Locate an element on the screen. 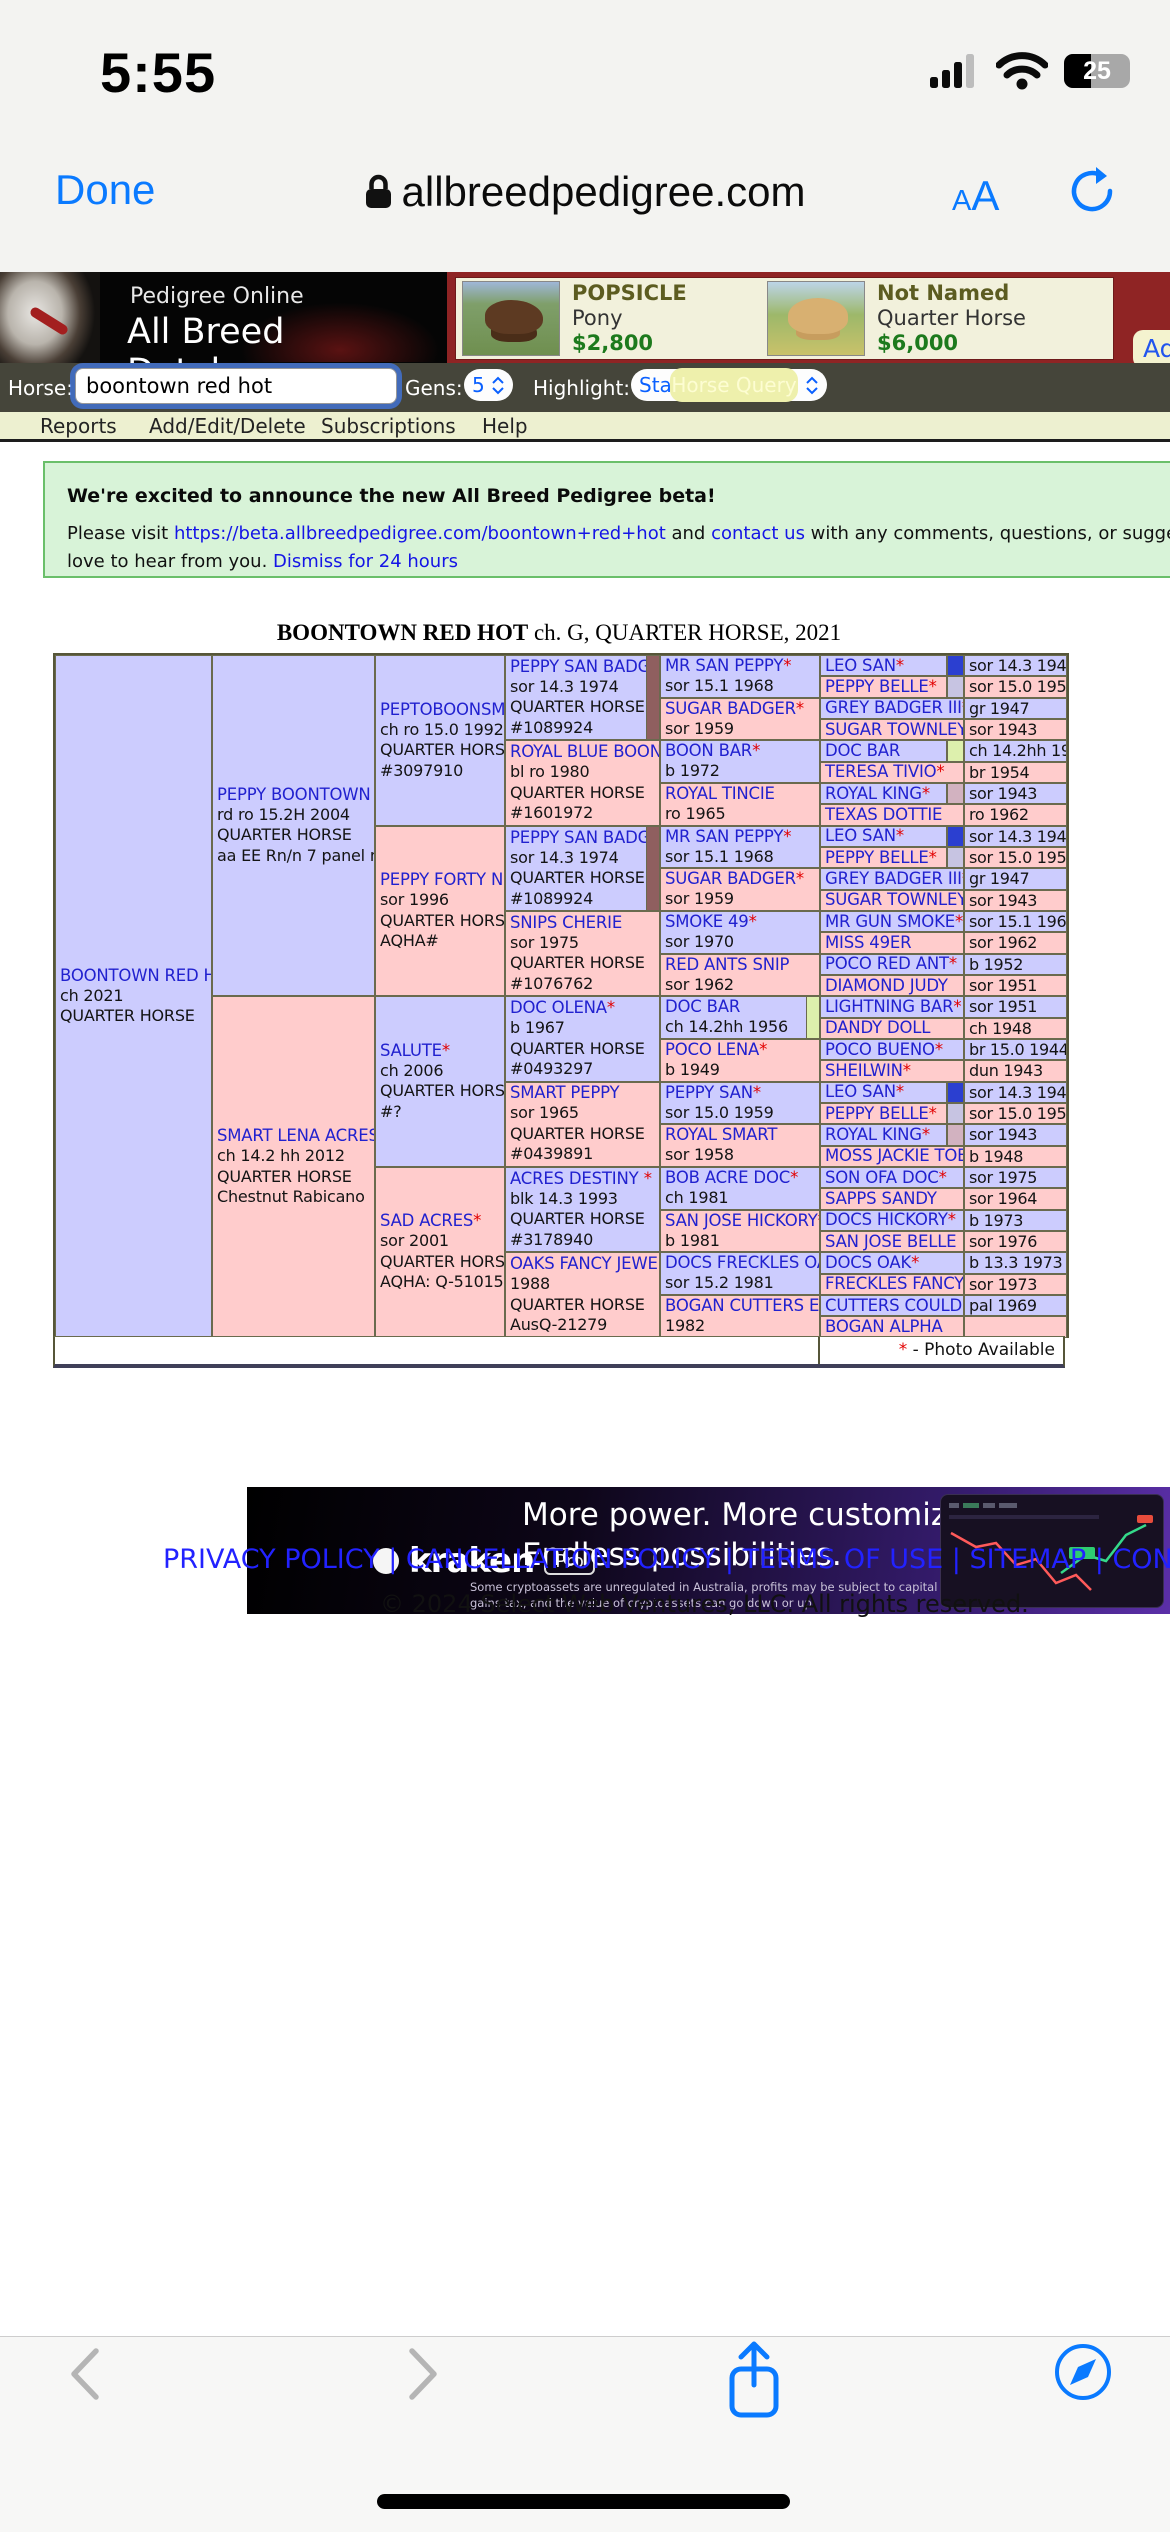 The height and width of the screenshot is (2532, 1170). horse-name-link: BOGAN CUTTERS EIGHT is located at coordinates (742, 1305).